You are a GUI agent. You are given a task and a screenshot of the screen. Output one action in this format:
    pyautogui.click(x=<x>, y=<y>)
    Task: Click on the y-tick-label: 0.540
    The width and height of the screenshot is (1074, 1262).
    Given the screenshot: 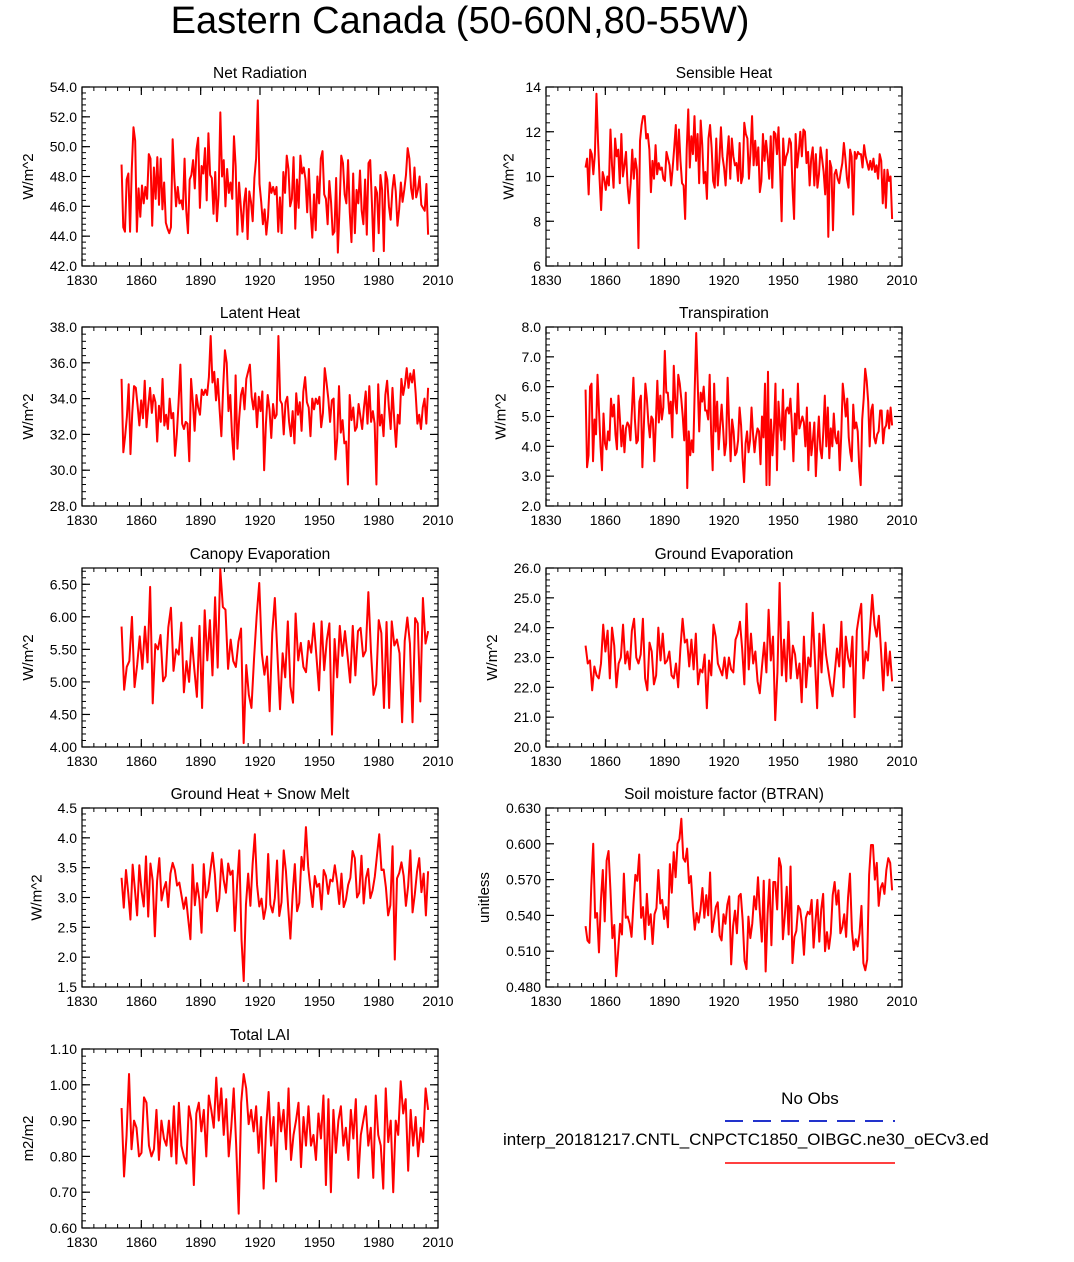 What is the action you would take?
    pyautogui.click(x=523, y=915)
    